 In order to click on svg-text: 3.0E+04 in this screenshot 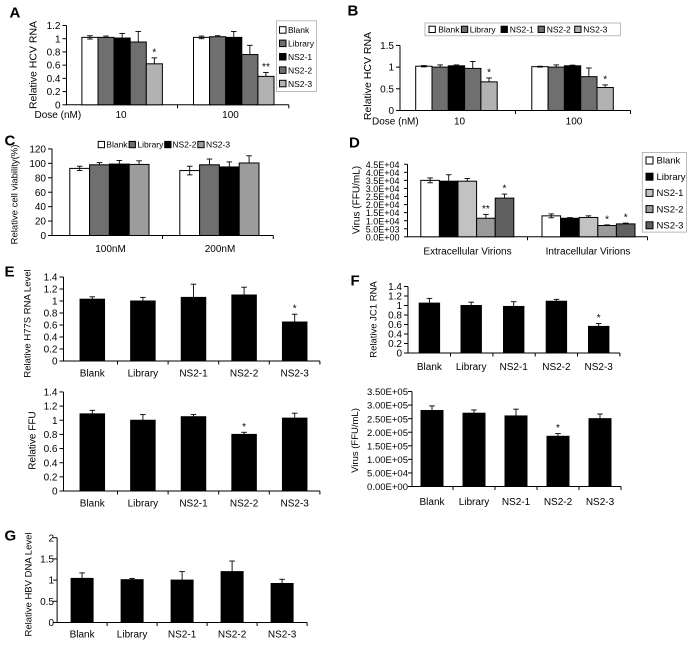, I will do `click(383, 189)`.